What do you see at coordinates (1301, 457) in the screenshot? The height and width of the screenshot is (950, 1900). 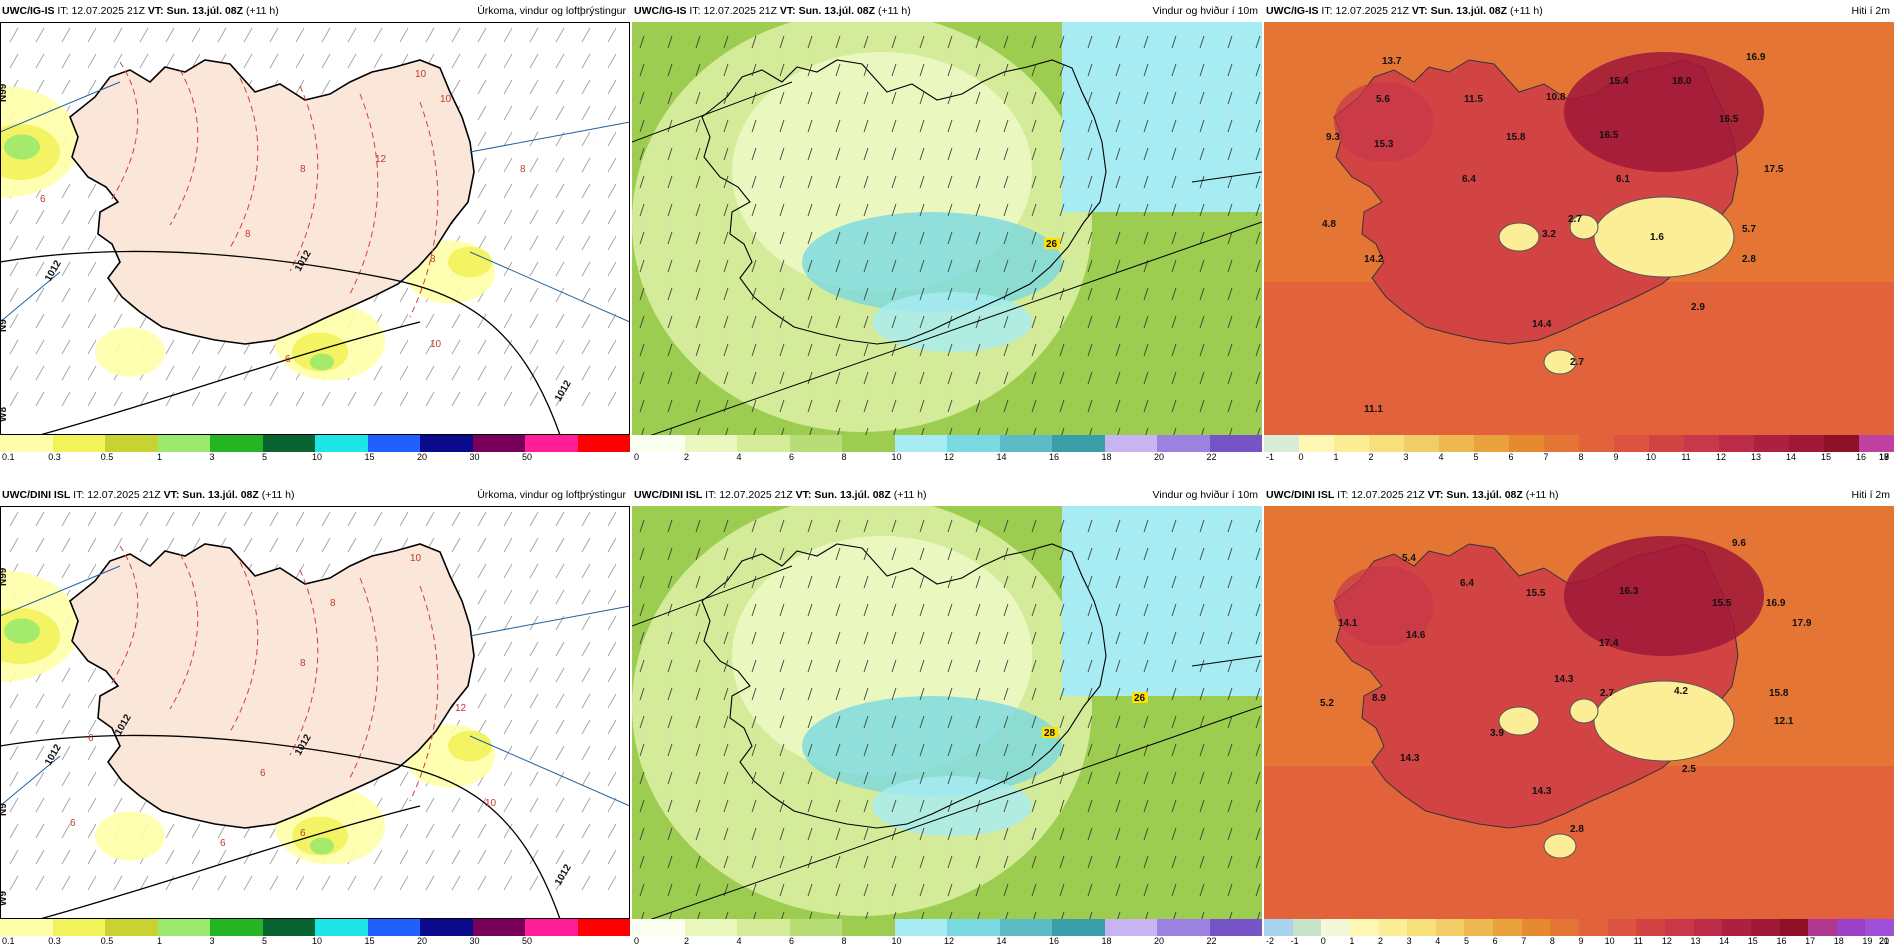 I see `colorbar-tick-label: 0` at bounding box center [1301, 457].